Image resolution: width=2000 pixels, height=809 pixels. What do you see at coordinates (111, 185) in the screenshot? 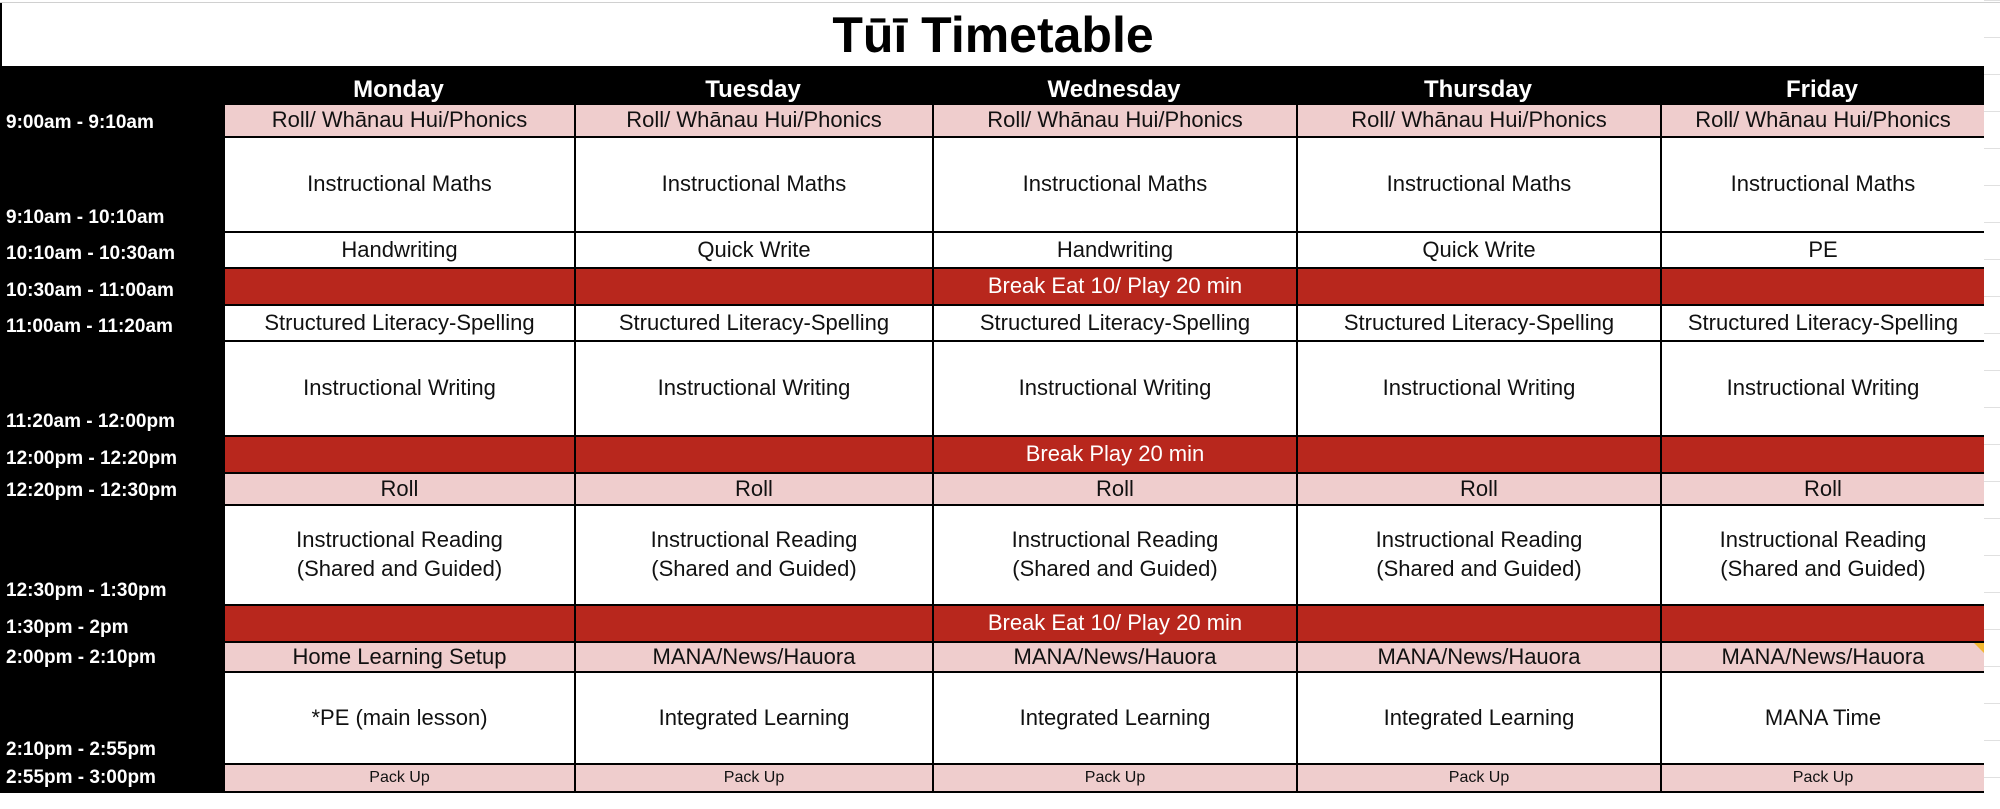
I see `time-slot: 9:10am - 10:10am` at bounding box center [111, 185].